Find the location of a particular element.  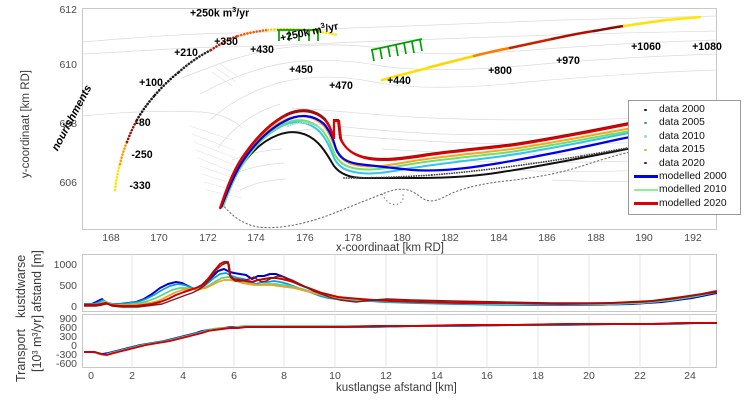

sub-yaxis-title-cross-shore: kustdwarse is located at coordinates (21, 286).